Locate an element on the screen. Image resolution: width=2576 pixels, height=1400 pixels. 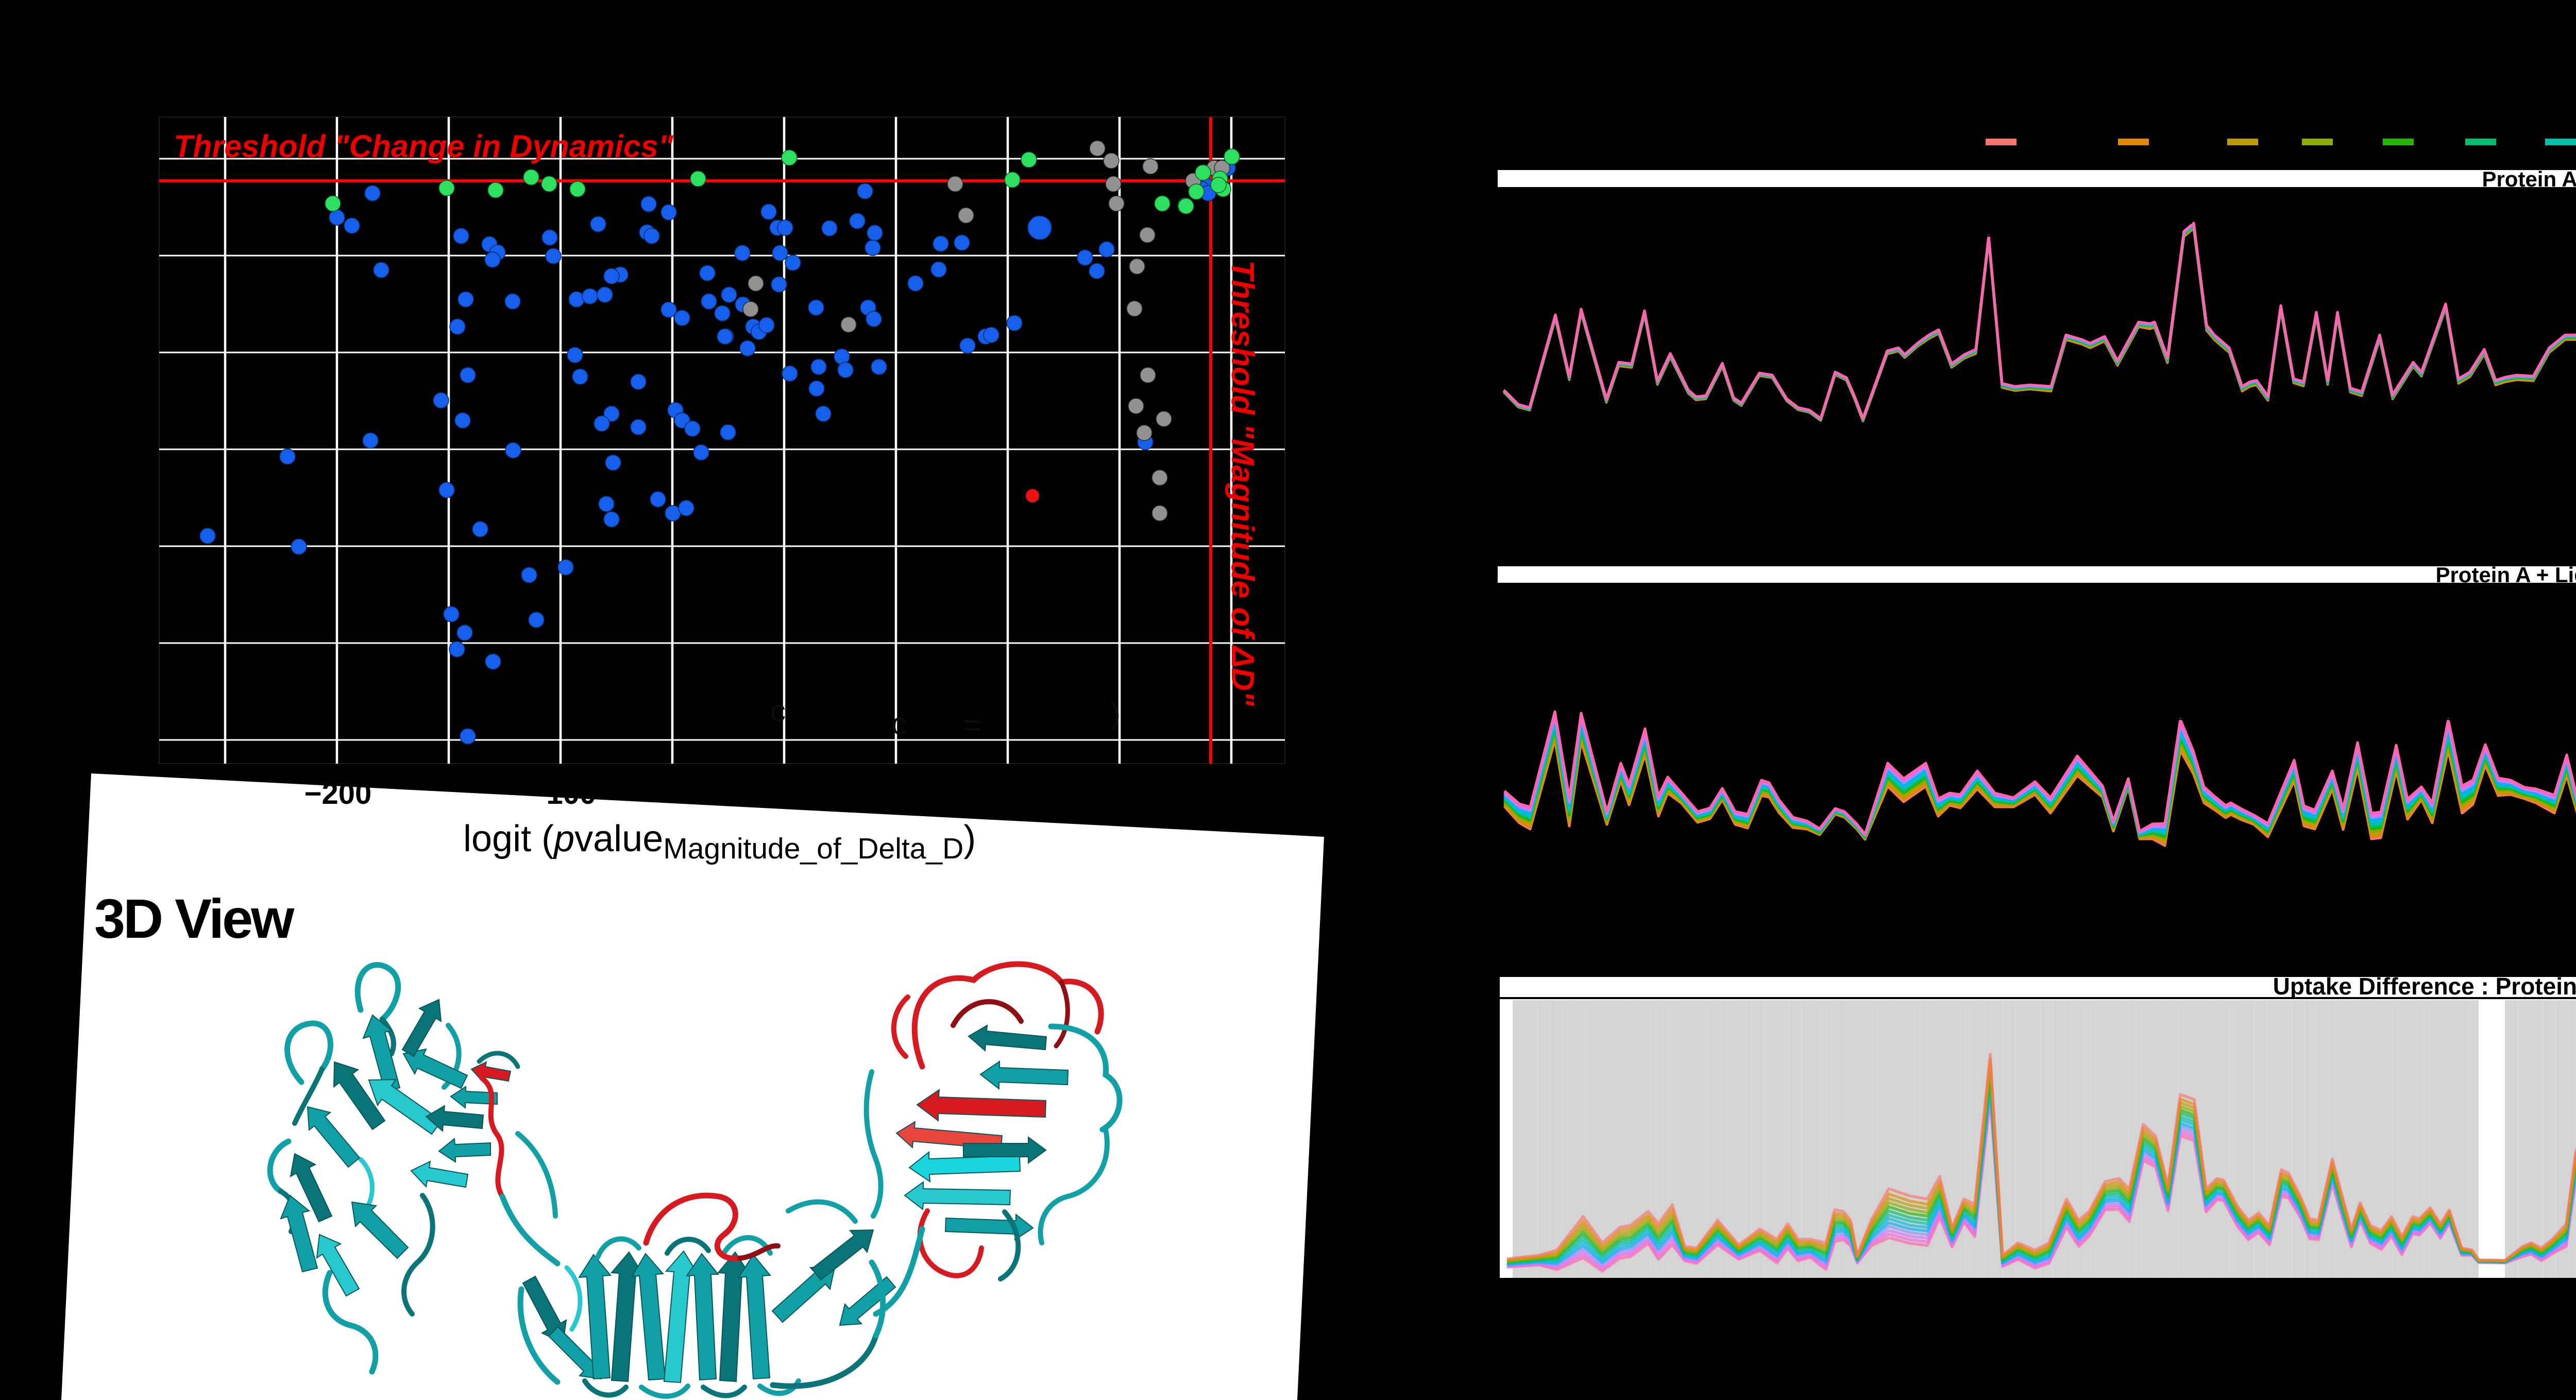
svg-text: −100 is located at coordinates (563, 794).